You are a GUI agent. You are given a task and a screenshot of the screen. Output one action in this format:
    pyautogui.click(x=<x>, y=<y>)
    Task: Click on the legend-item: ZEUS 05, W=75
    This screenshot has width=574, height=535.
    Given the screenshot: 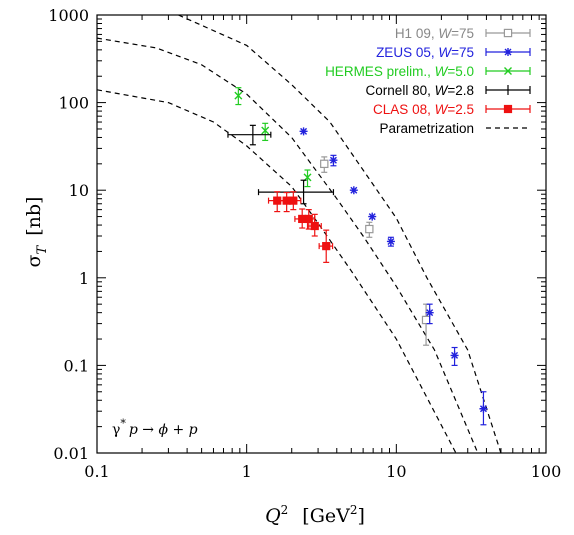 What is the action you would take?
    pyautogui.click(x=453, y=52)
    